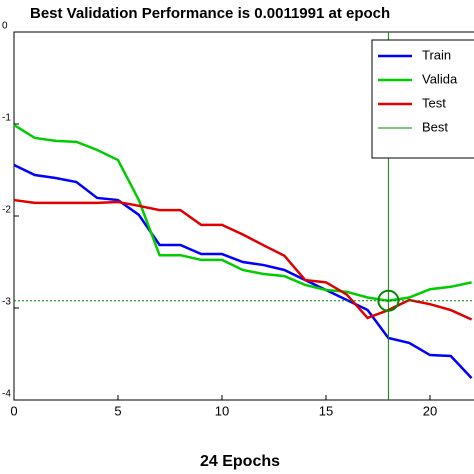 The image size is (474, 474). What do you see at coordinates (240, 461) in the screenshot?
I see `x-axis-label: 24 Epochs` at bounding box center [240, 461].